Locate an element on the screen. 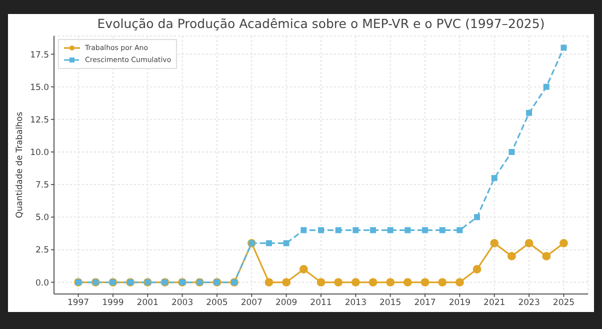 The image size is (602, 329). x-tick-label: 2007 is located at coordinates (251, 303).